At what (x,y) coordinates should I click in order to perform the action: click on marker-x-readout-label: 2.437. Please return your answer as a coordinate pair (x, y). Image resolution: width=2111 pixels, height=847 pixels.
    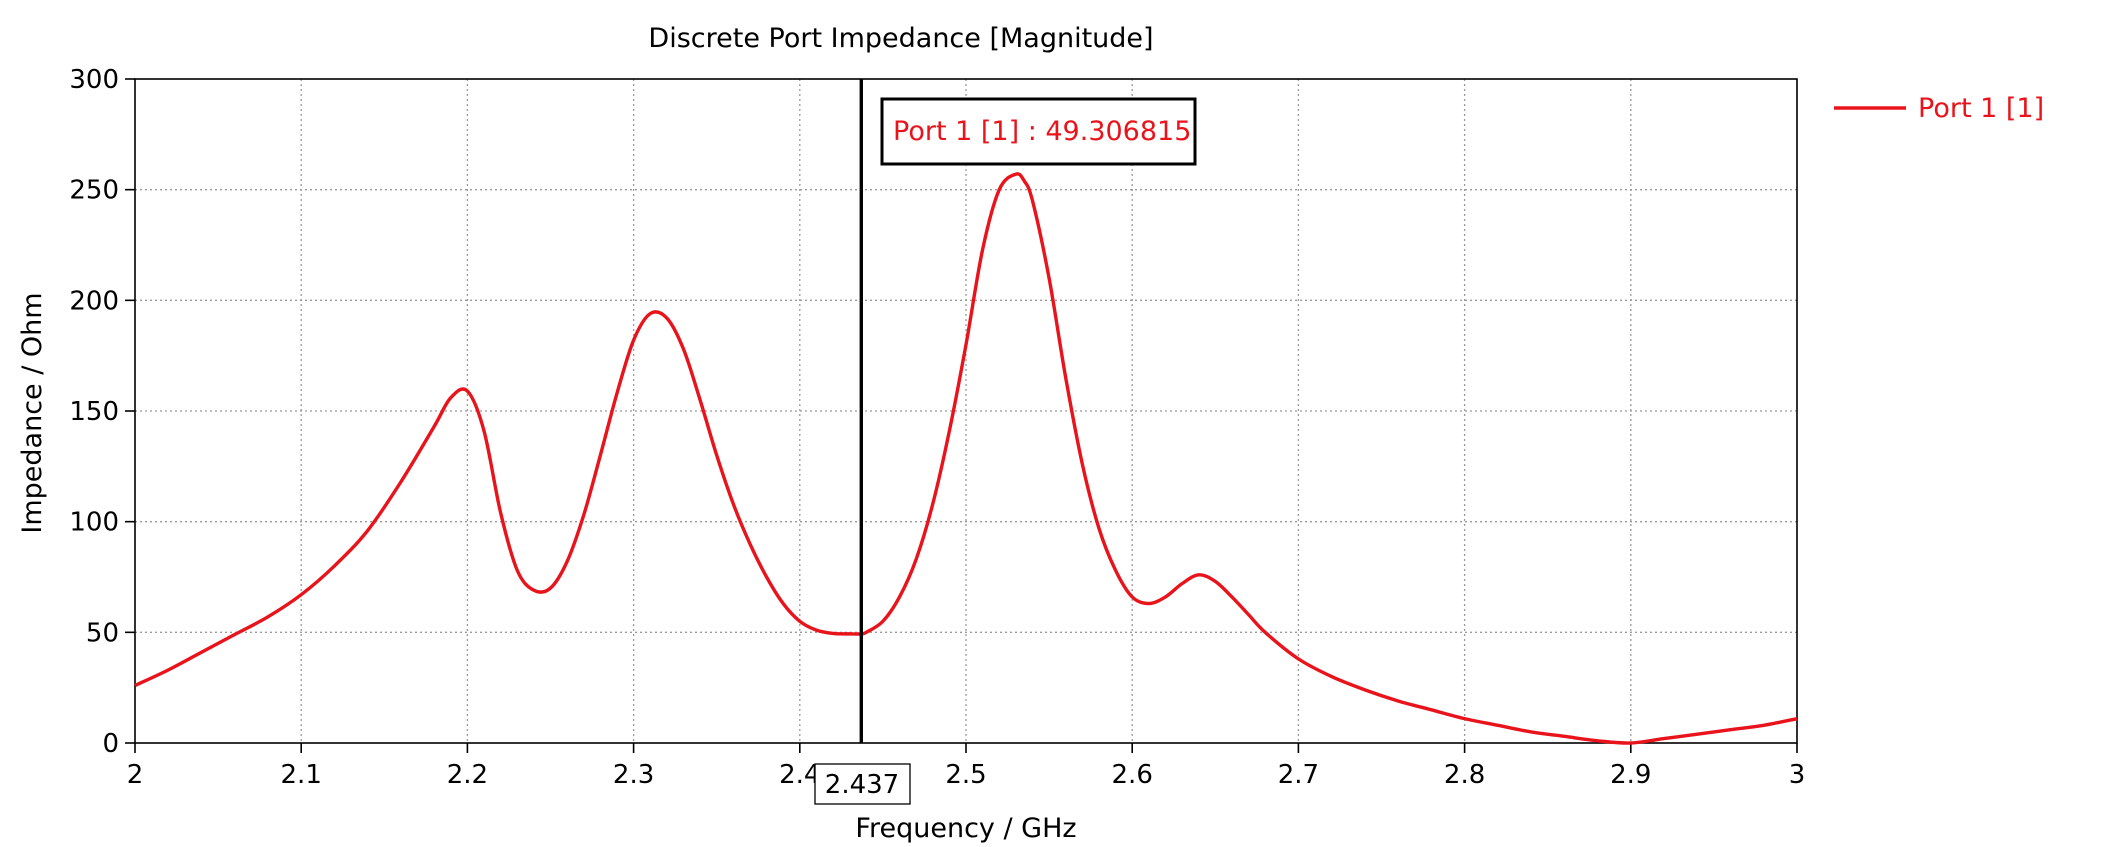
    Looking at the image, I should click on (862, 785).